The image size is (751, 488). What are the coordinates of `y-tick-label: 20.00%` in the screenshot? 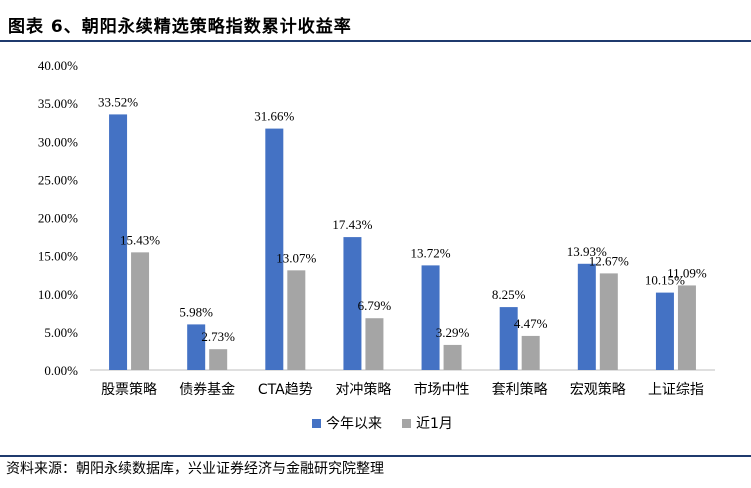 It's located at (58, 218).